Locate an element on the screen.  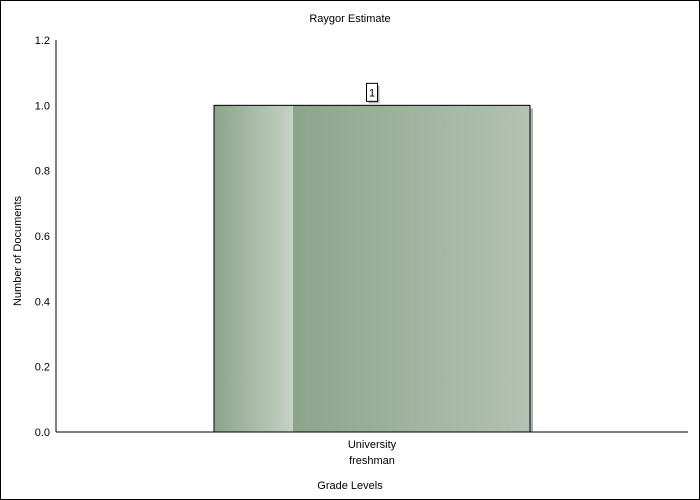
data-label-box is located at coordinates (372, 92).